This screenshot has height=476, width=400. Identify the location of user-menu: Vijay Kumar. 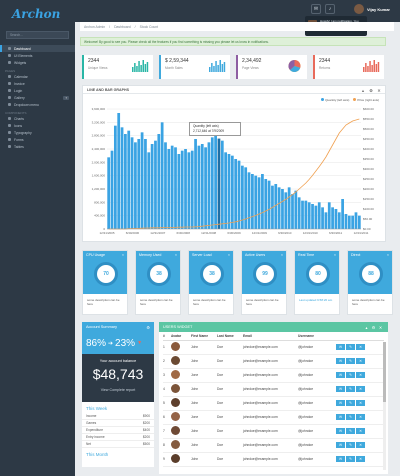
(371, 9).